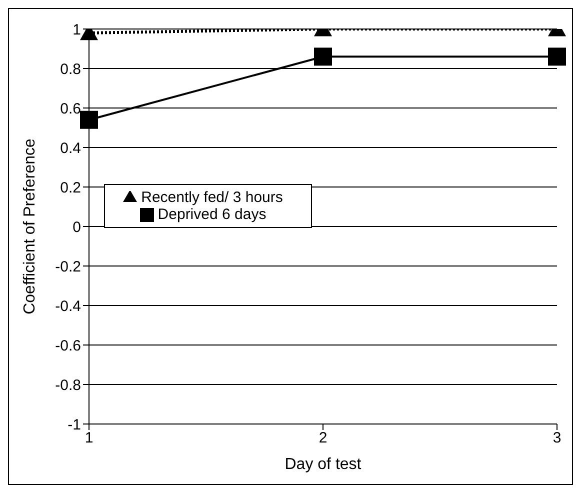 This screenshot has height=497, width=585. I want to click on y-tick-label: -0.2, so click(68, 267).